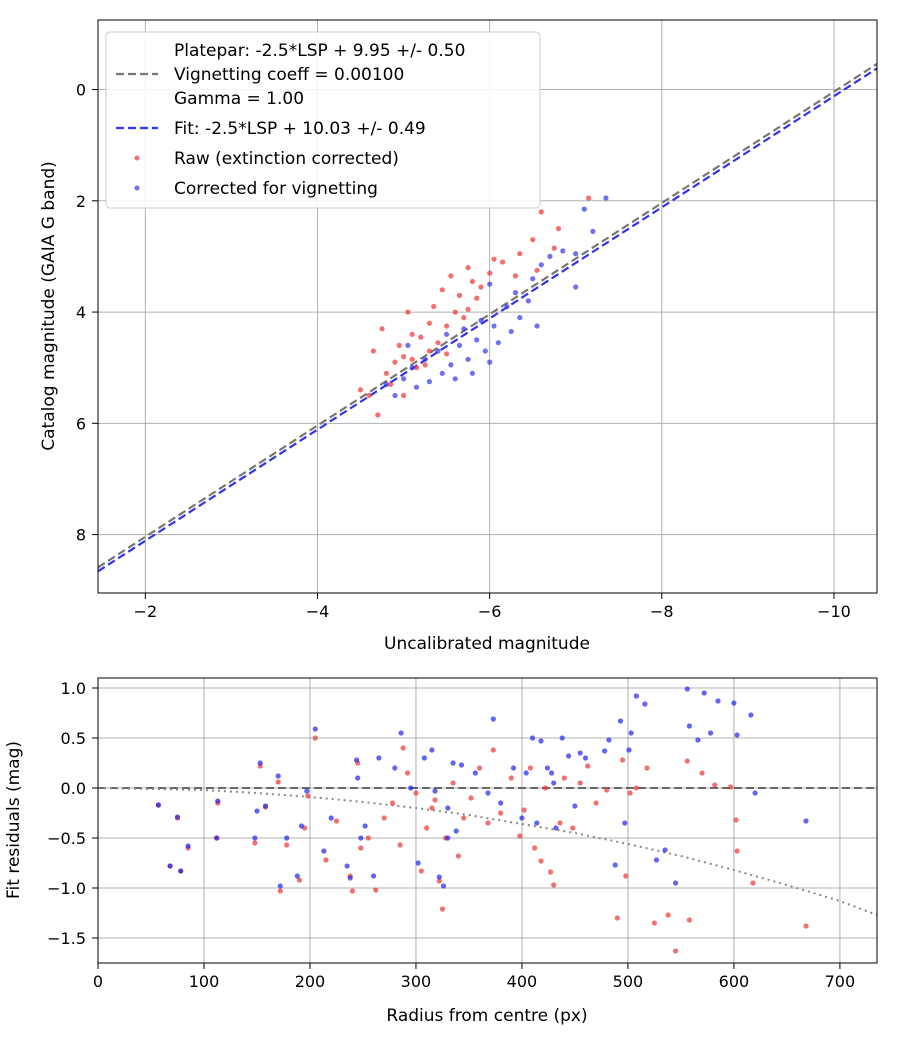 The width and height of the screenshot is (900, 1054). What do you see at coordinates (487, 851) in the screenshot?
I see `plot2-lines` at bounding box center [487, 851].